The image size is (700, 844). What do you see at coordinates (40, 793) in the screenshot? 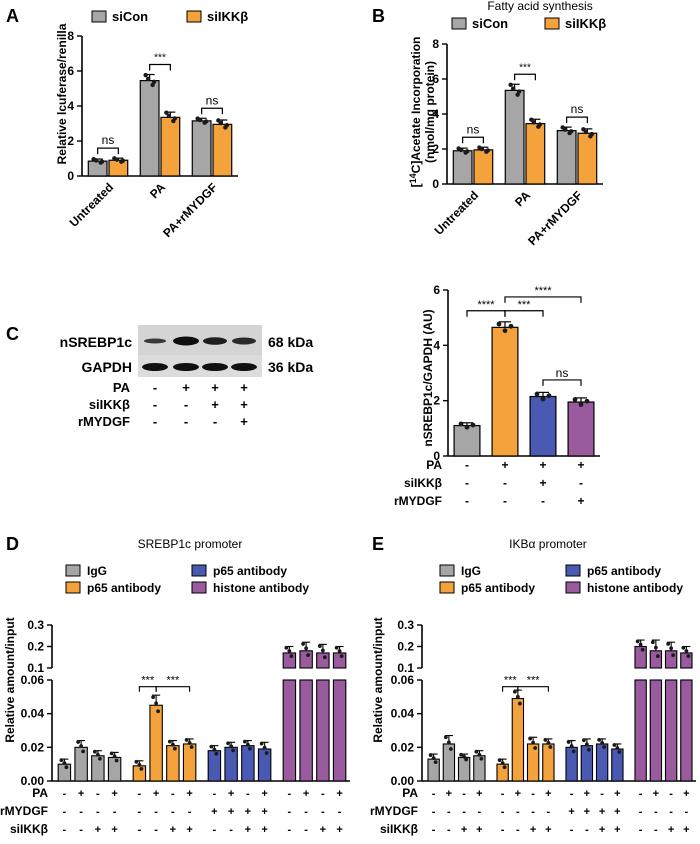
I see `condition-label: PA` at bounding box center [40, 793].